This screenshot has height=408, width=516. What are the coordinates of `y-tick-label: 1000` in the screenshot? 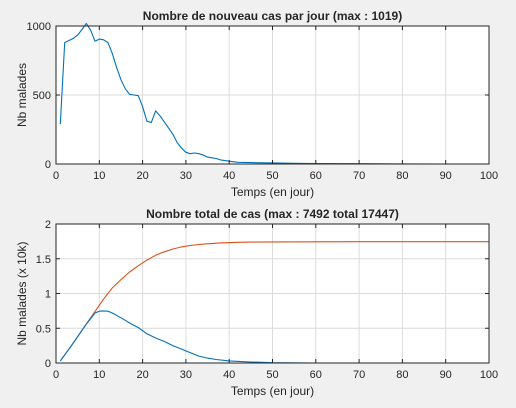 It's located at (39, 27).